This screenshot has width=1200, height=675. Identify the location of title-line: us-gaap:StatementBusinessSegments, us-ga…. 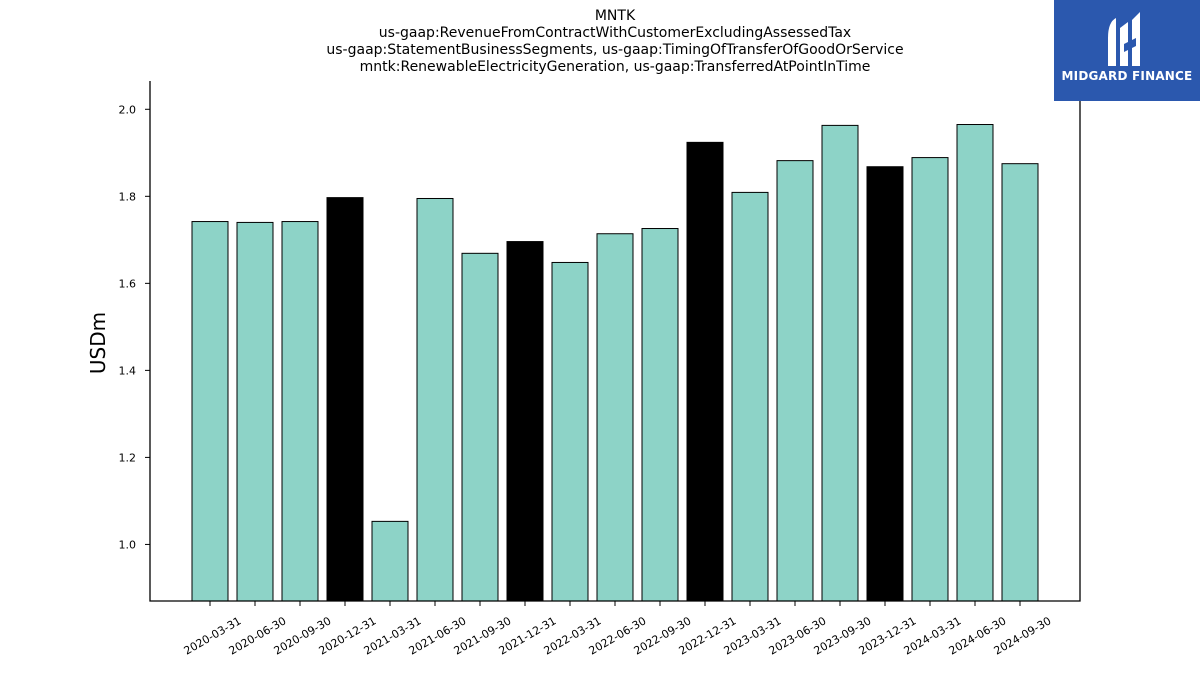
(614, 50).